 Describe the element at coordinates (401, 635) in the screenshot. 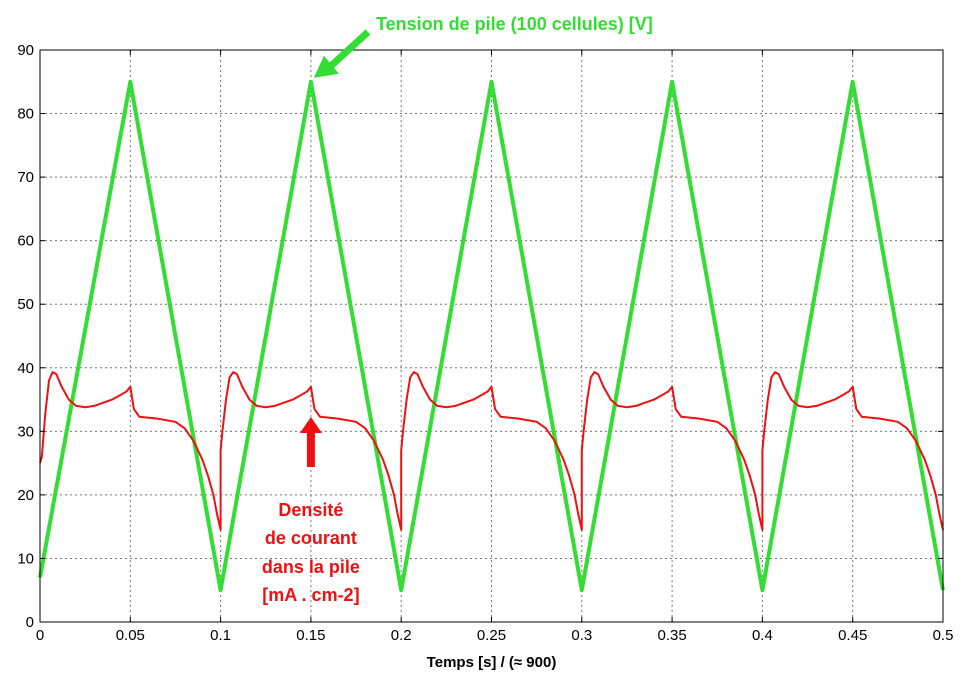

I see `x-tick-label: 0.2` at that location.